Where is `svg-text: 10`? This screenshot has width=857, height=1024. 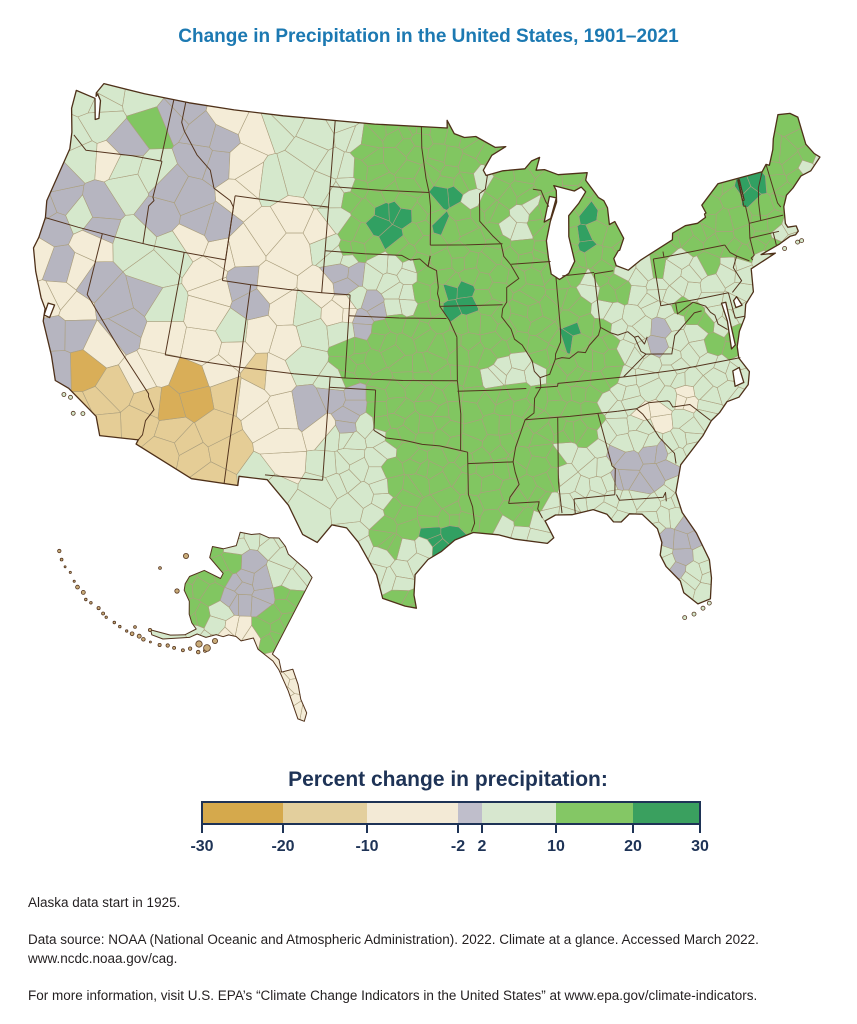 svg-text: 10 is located at coordinates (556, 846).